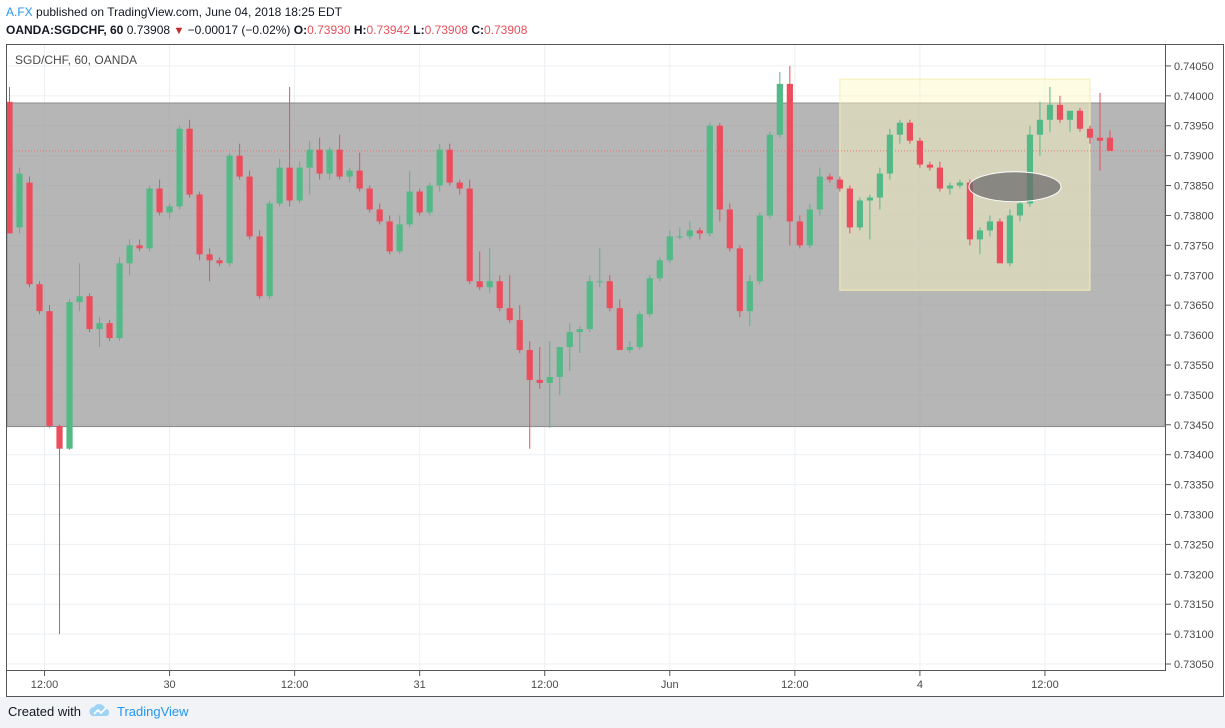  Describe the element at coordinates (1194, 605) in the screenshot. I see `price-tick-label: 0.73150` at that location.